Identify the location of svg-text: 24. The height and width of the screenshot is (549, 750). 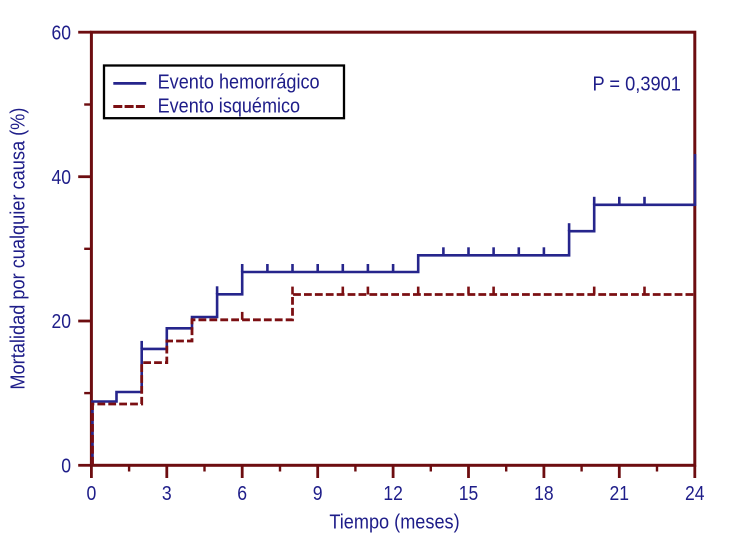
(695, 494).